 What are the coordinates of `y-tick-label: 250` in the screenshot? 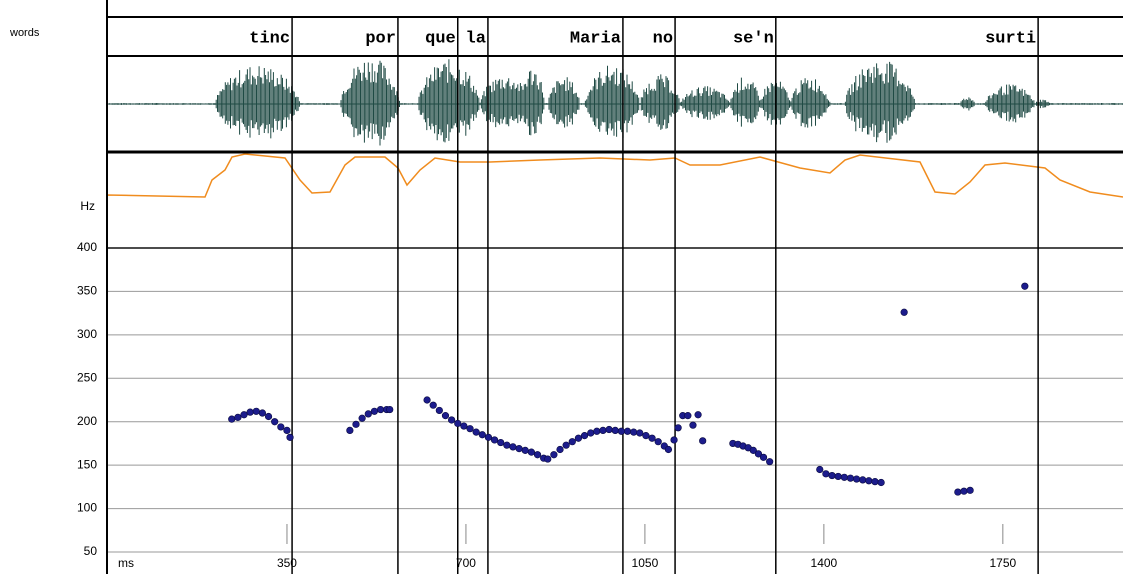 It's located at (87, 377).